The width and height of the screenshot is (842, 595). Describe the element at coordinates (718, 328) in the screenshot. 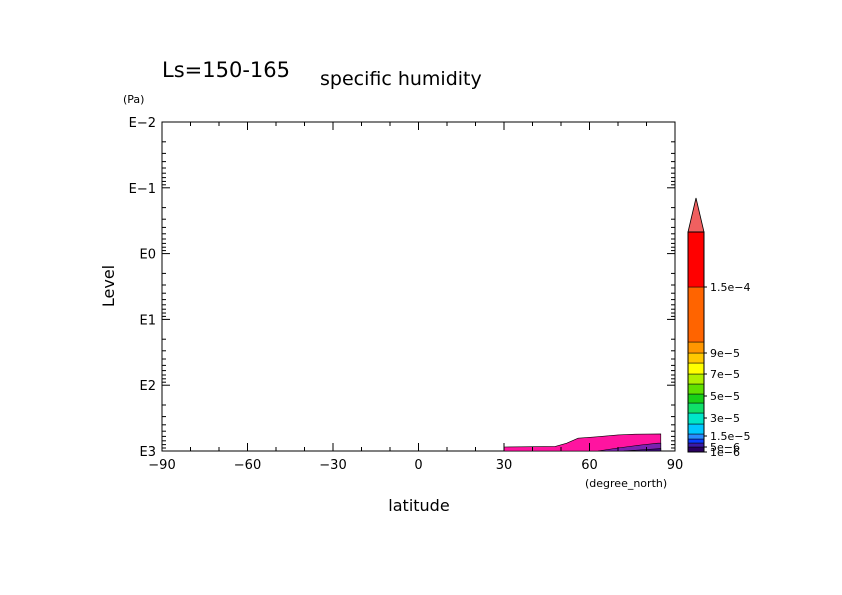

I see `colorbar: 1.5e−4 9e−5 7e−5 5e−5 3e−5 1.5e−55e−61e−6` at that location.